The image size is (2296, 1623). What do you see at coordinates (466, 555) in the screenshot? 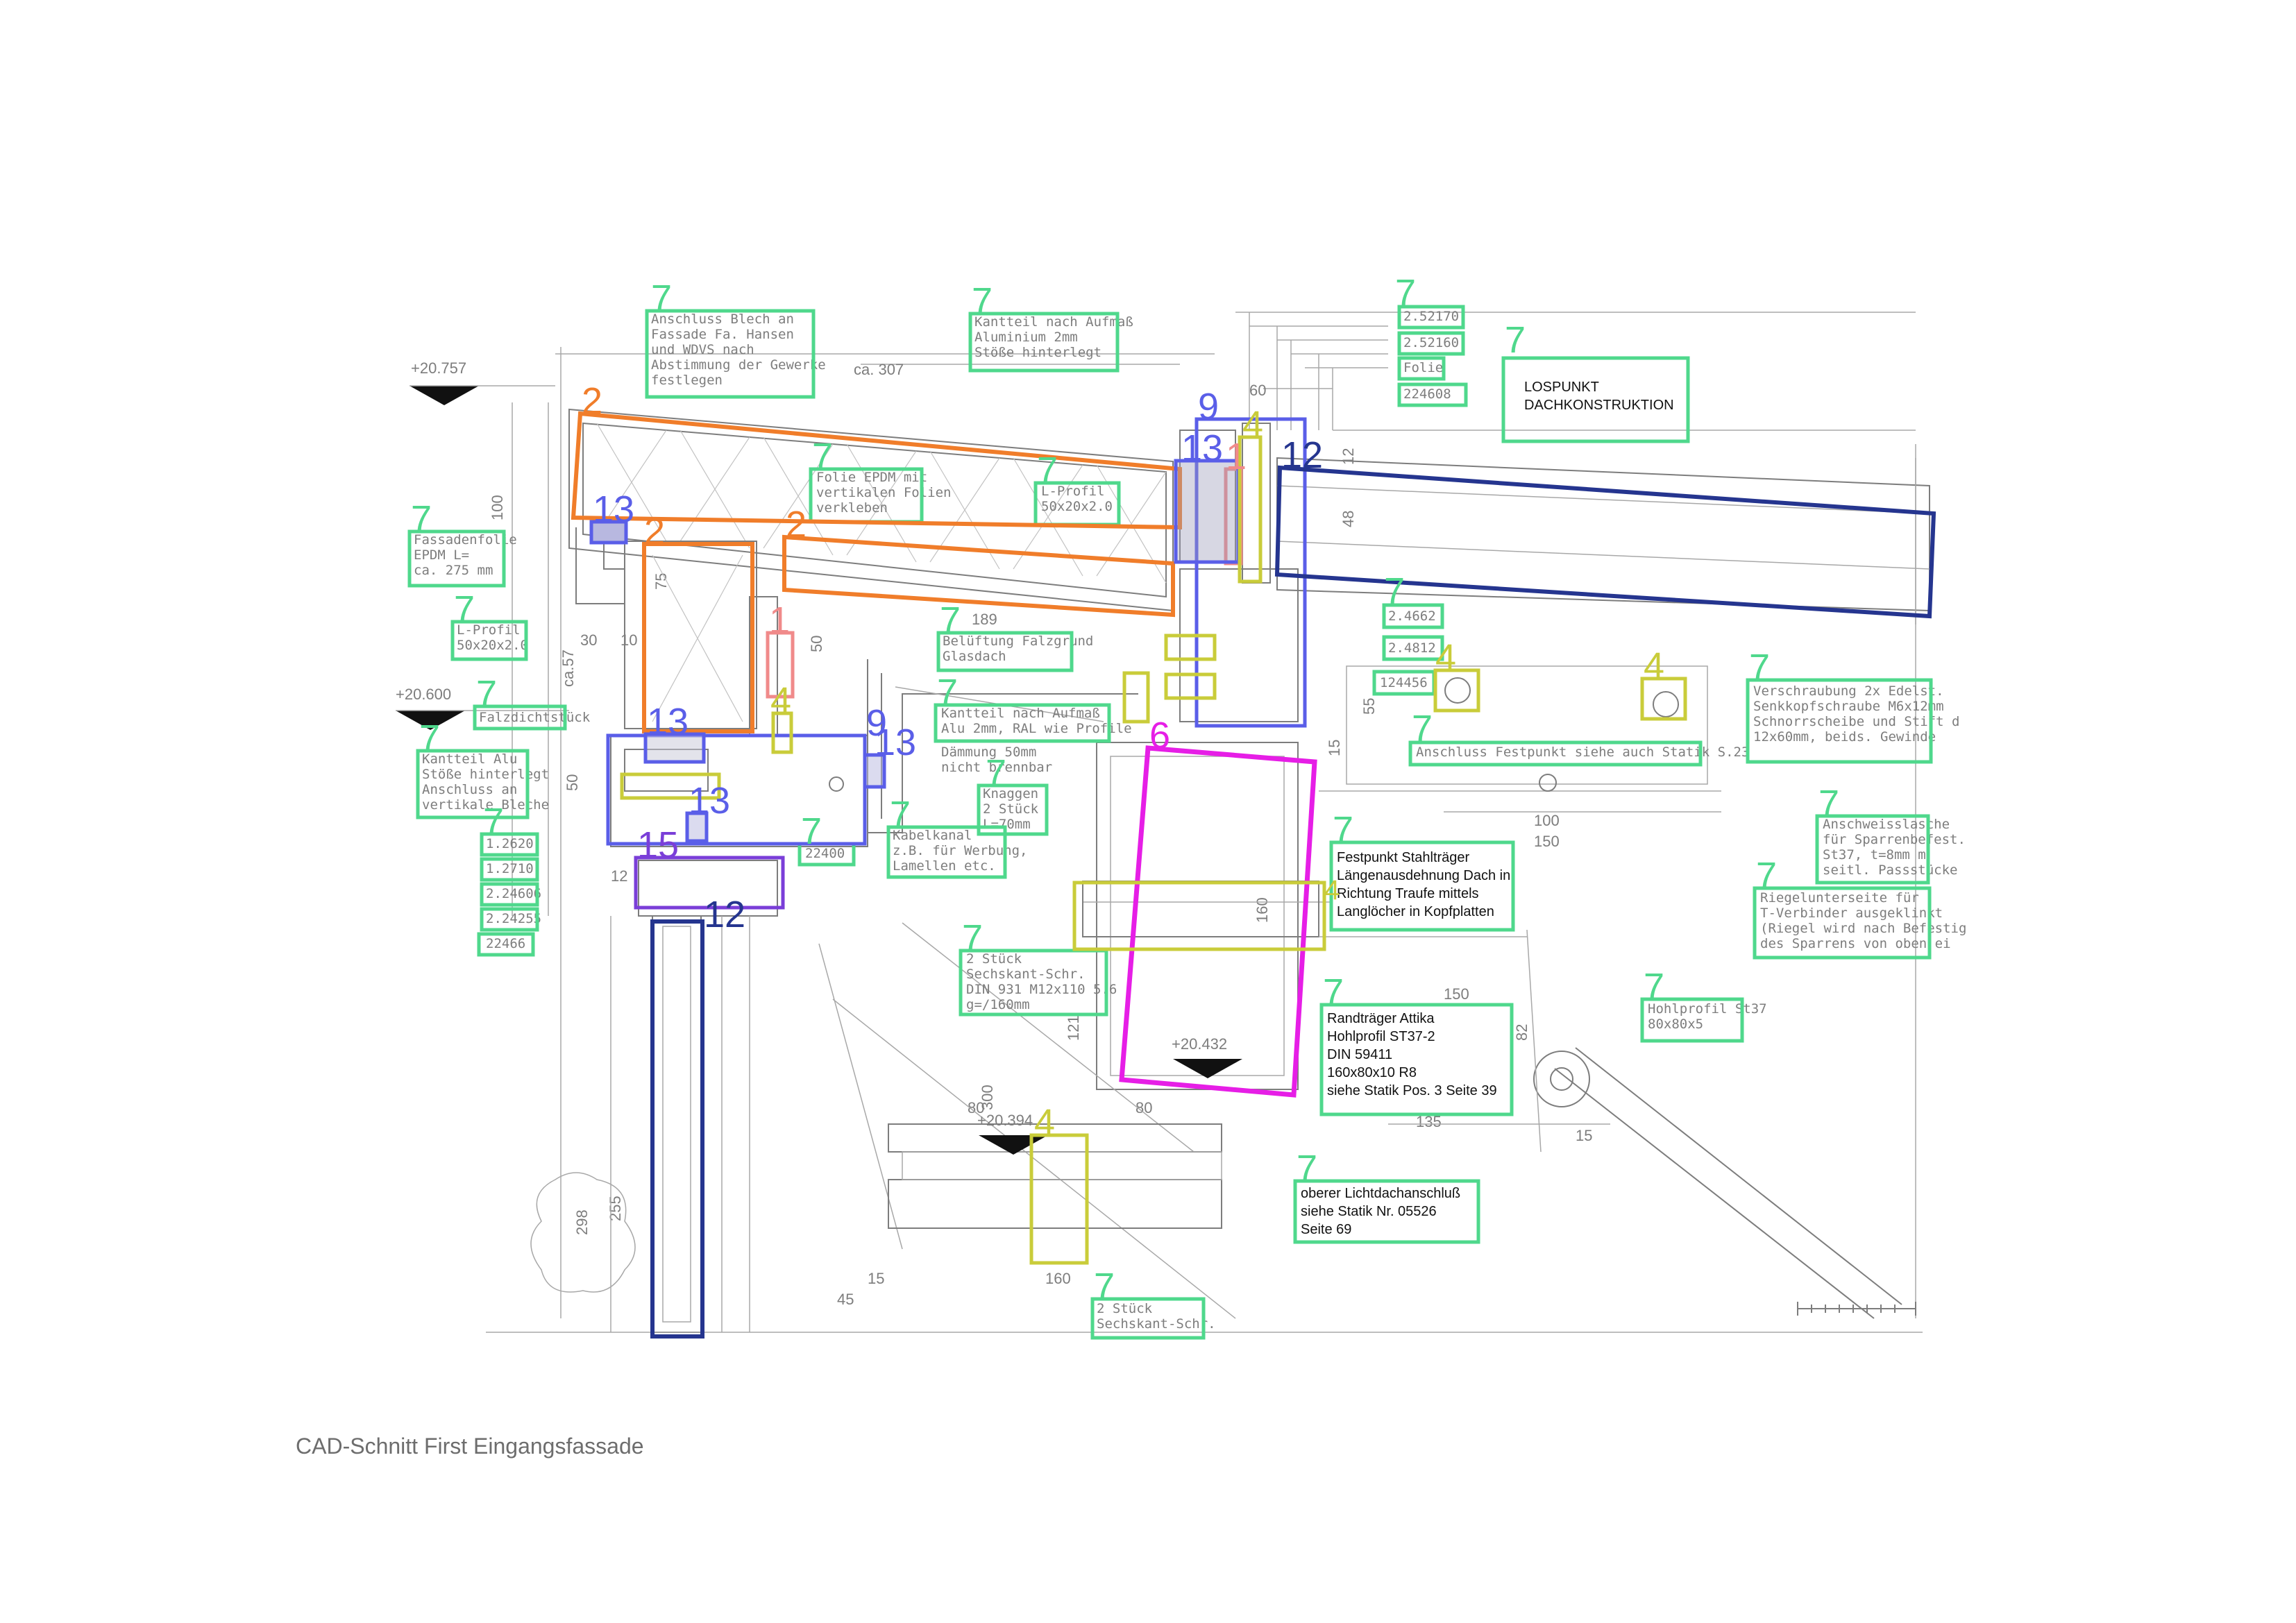
I see `note-fassadenfolie: Fassadenfolie EPDM L= ca. 275 mm` at bounding box center [466, 555].